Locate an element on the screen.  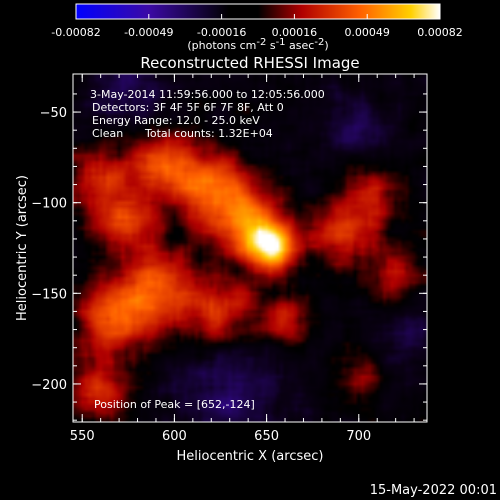
colorbar is located at coordinates (258, 11).